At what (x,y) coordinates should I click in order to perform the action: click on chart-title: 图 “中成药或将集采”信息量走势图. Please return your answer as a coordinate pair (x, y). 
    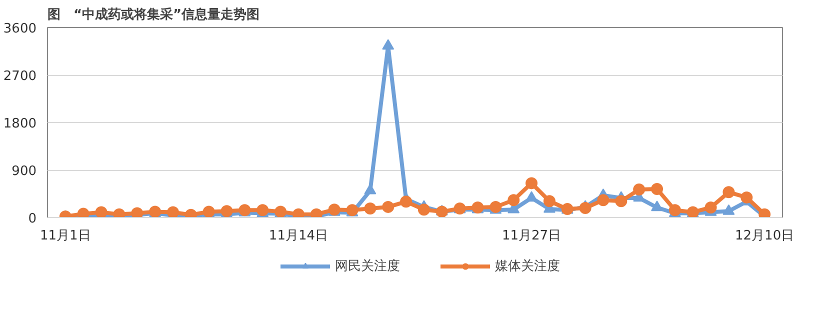
    Looking at the image, I should click on (154, 14).